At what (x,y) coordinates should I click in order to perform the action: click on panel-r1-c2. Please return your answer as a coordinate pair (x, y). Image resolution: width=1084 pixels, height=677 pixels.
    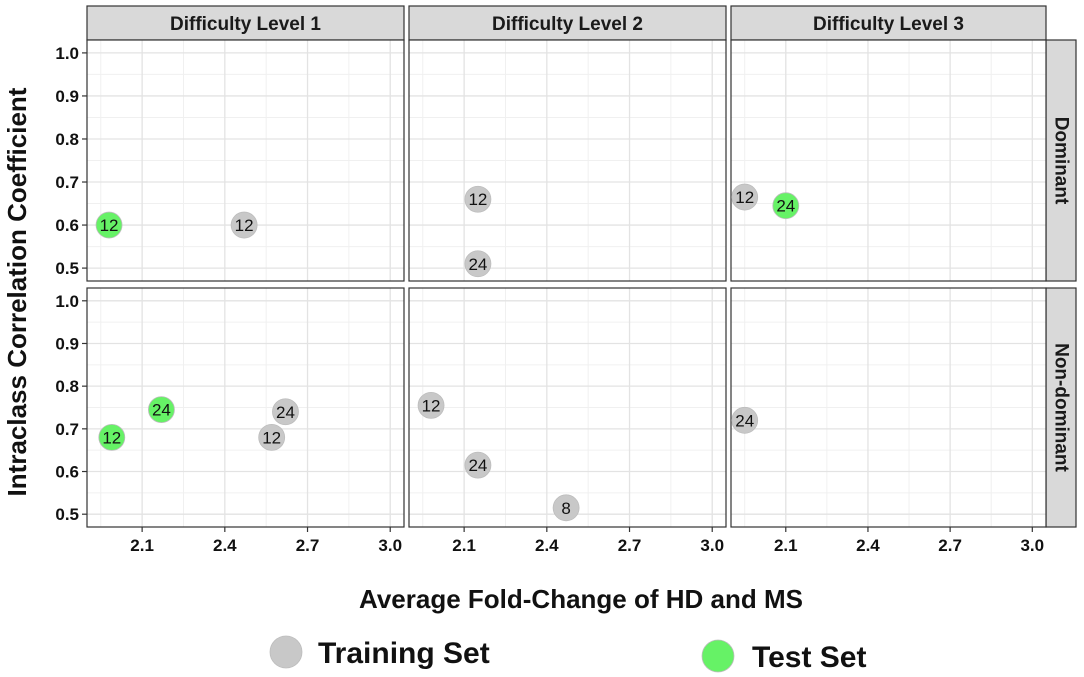
    Looking at the image, I should click on (567, 160).